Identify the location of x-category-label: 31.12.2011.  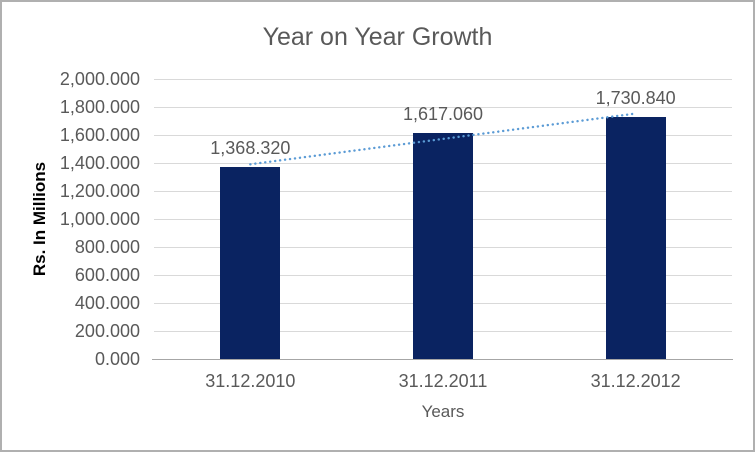
(443, 381).